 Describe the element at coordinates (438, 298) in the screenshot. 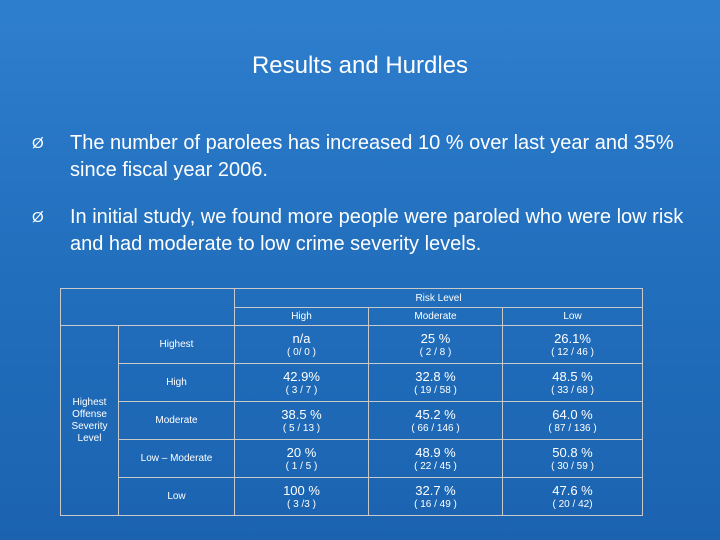

I see `risk-level-header: Risk Level` at that location.